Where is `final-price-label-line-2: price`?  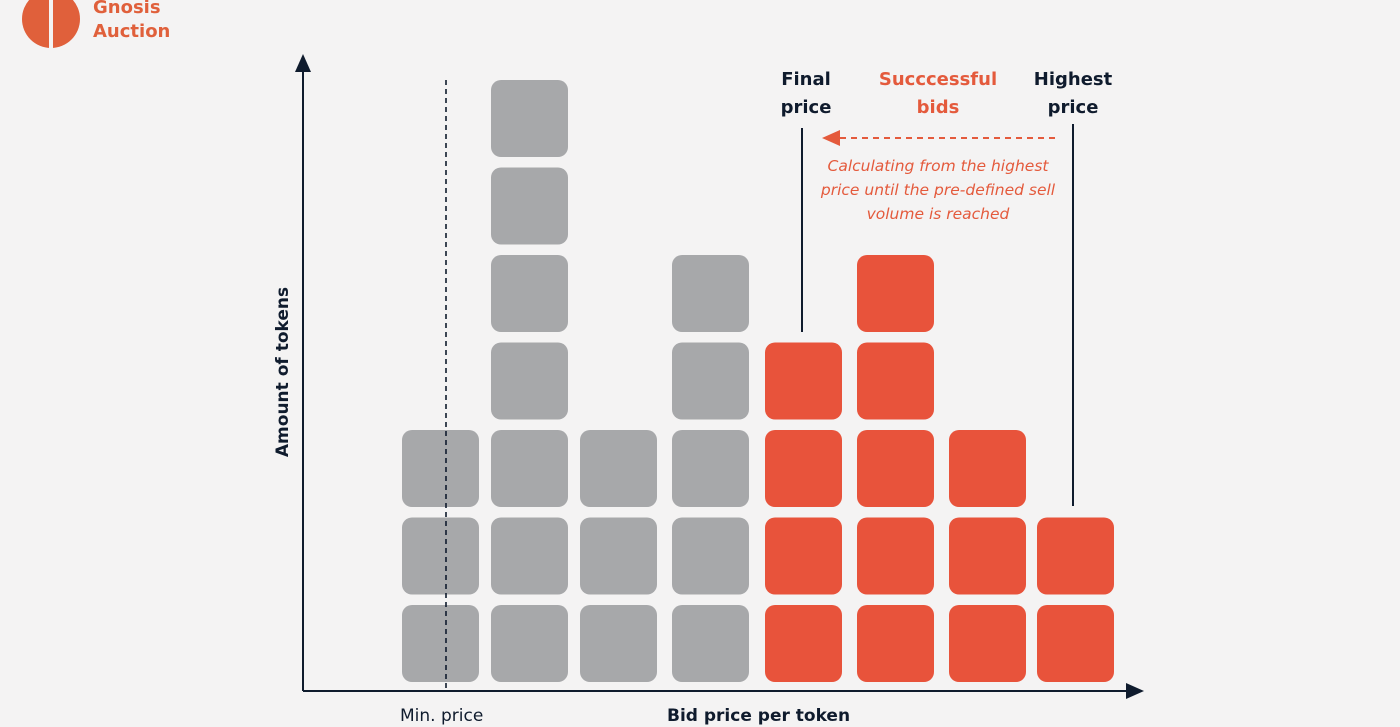 final-price-label-line-2: price is located at coordinates (806, 107).